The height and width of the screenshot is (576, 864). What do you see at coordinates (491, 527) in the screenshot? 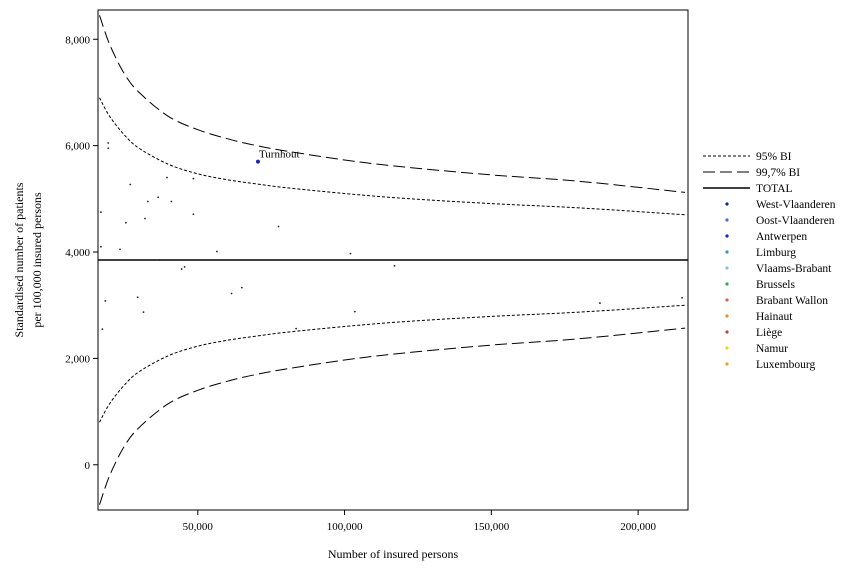
I see `x-tick-label: 150,000` at bounding box center [491, 527].